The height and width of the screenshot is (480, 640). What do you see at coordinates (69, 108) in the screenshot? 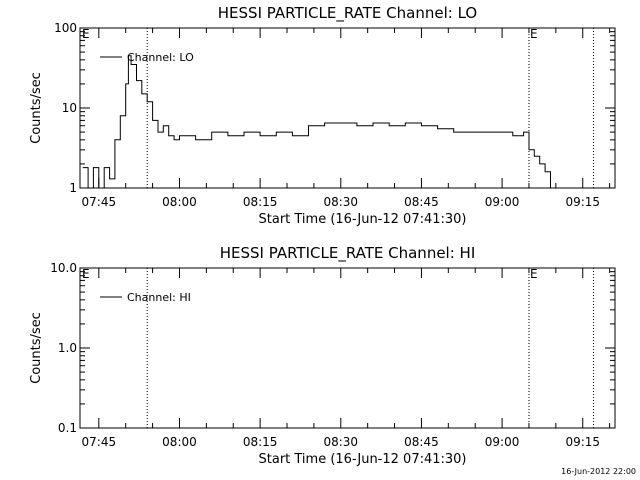
I see `c1-y-tick-label: 10` at bounding box center [69, 108].